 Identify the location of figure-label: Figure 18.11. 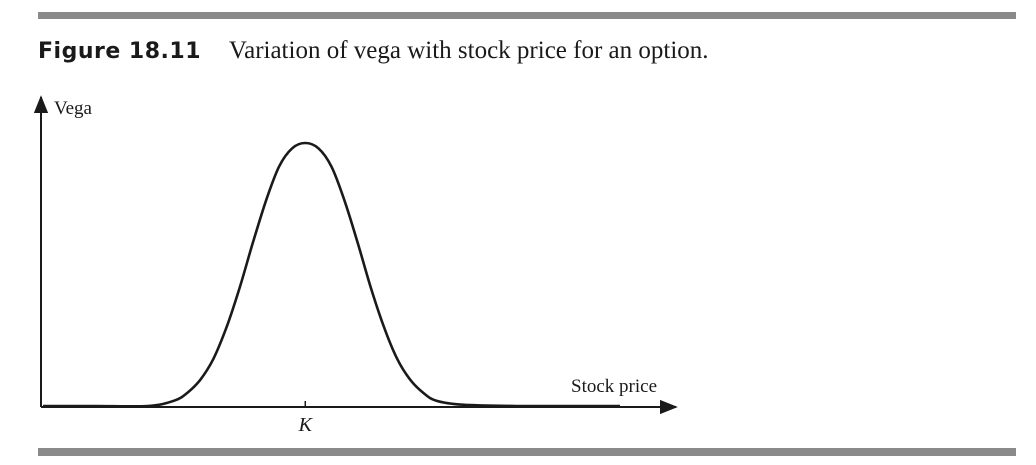
(119, 51).